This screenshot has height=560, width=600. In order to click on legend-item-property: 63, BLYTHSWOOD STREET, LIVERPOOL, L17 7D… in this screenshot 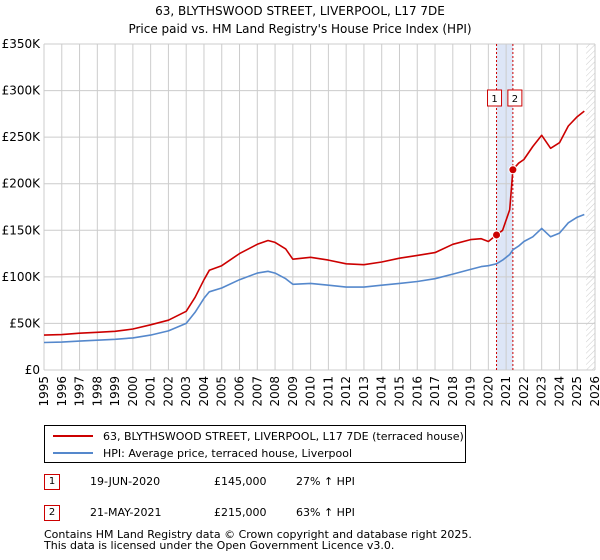, I will do `click(258, 436)`.